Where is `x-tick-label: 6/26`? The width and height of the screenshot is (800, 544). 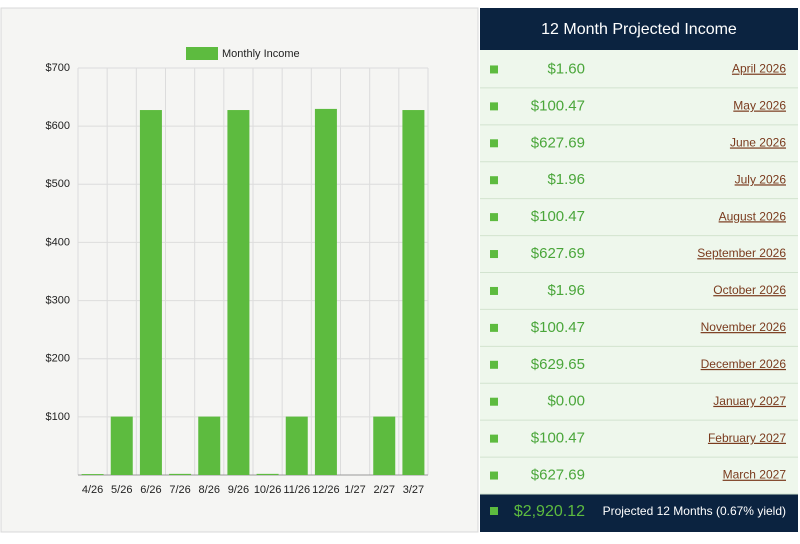
x-tick-label: 6/26 is located at coordinates (150, 490).